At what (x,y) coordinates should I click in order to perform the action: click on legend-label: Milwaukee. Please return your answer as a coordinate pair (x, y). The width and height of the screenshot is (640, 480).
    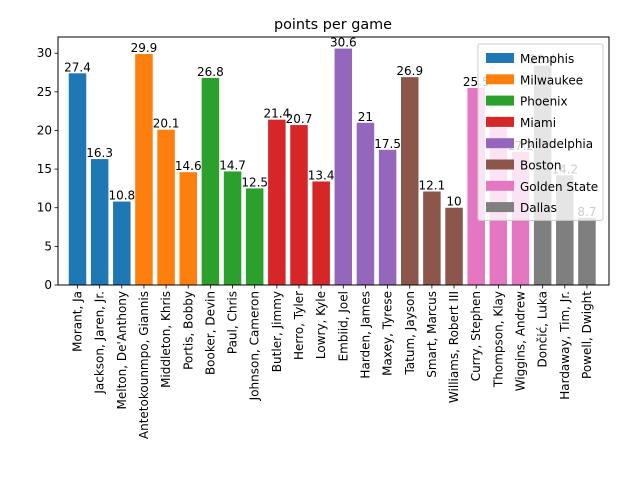
    Looking at the image, I should click on (551, 80).